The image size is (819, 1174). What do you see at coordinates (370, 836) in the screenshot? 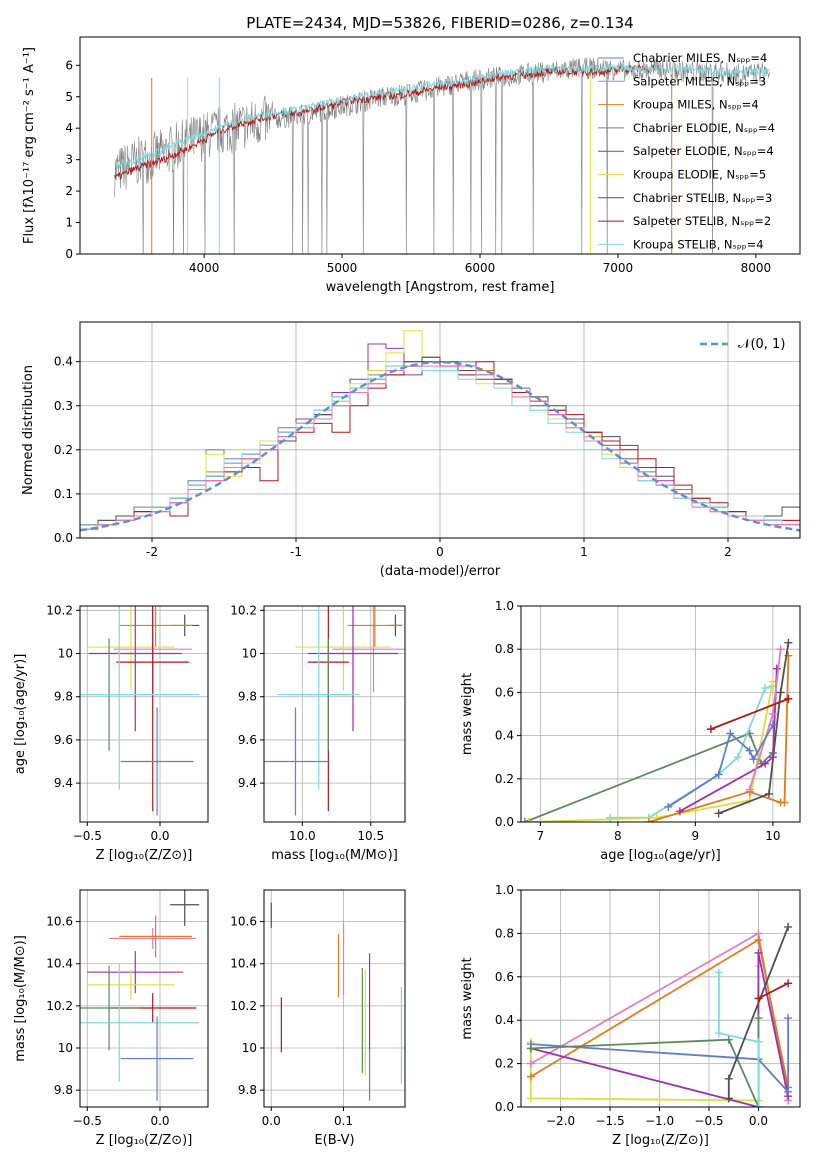
I see `x-tick-label: 10.5` at bounding box center [370, 836].